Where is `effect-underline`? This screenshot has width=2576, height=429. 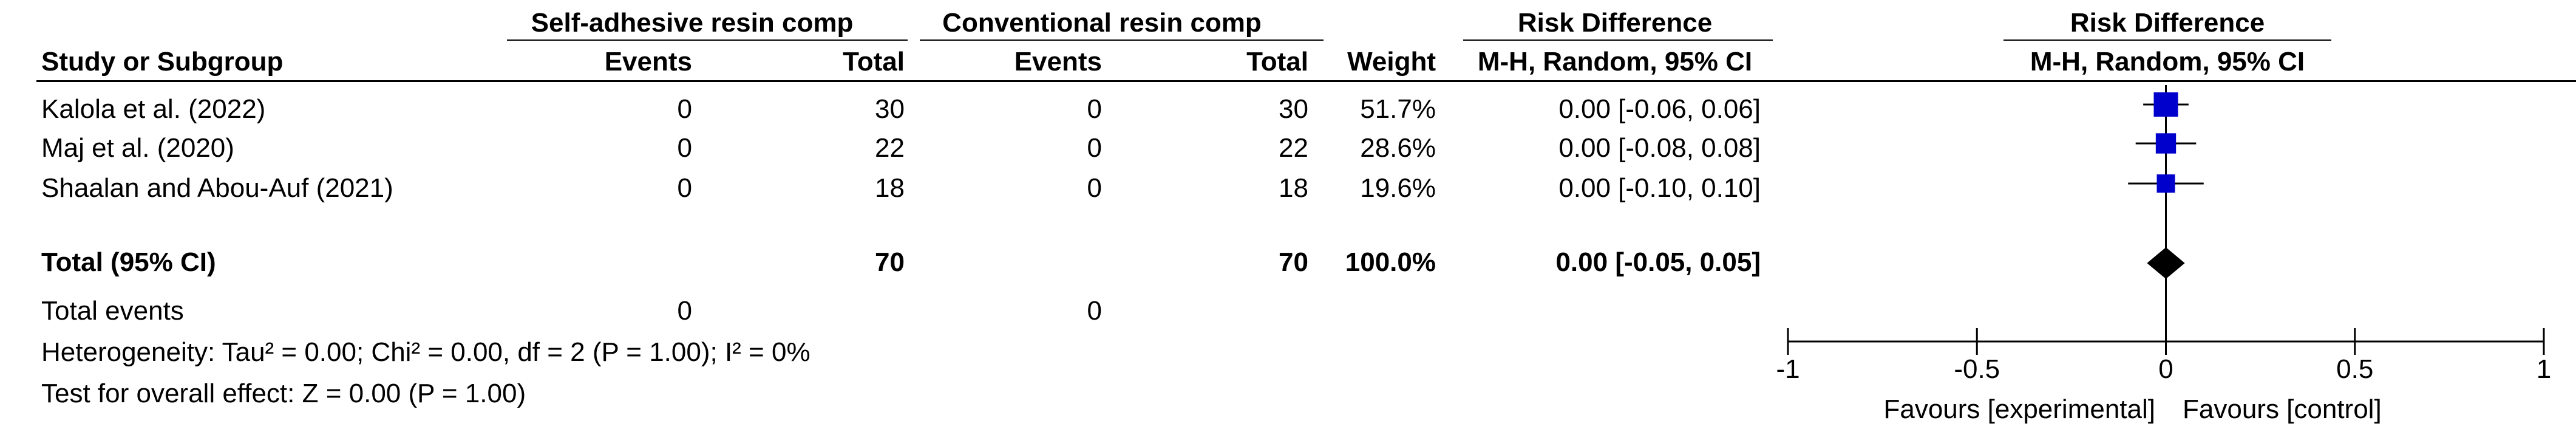 effect-underline is located at coordinates (1618, 40).